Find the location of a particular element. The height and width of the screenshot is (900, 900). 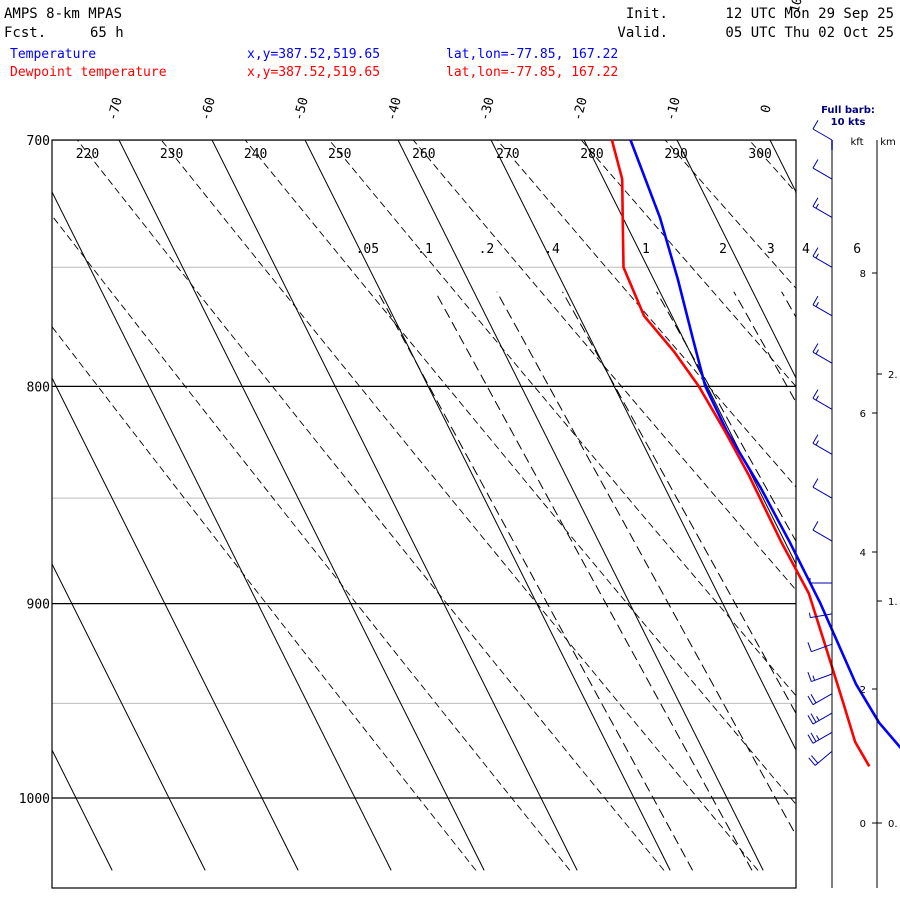

km-tick-label: 2. is located at coordinates (893, 375).